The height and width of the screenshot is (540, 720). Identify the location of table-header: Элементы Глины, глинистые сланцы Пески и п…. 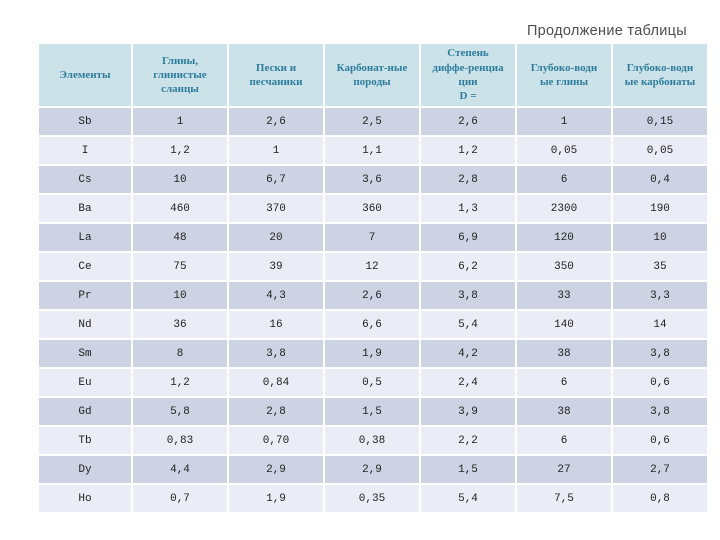
(373, 75).